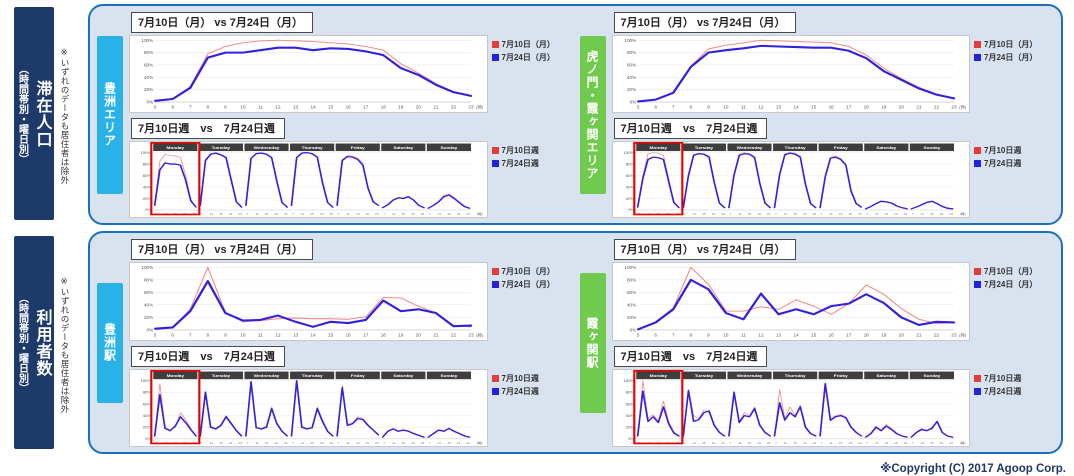  I want to click on svg-text: 21, so click(919, 107).